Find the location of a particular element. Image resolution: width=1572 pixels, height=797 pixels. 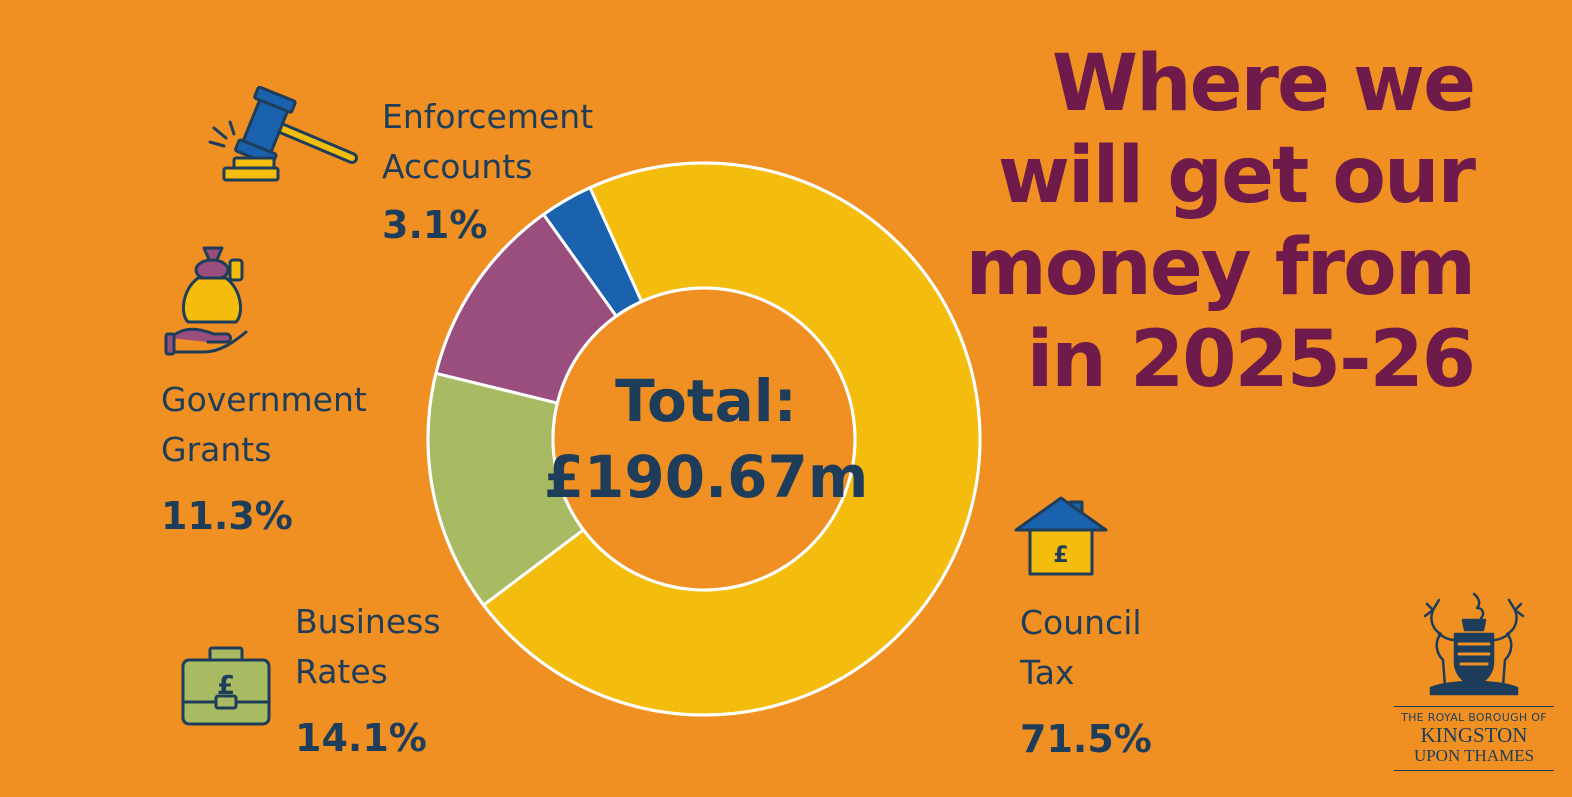

label-government-grants: Government Grants 11.3% is located at coordinates (264, 458).